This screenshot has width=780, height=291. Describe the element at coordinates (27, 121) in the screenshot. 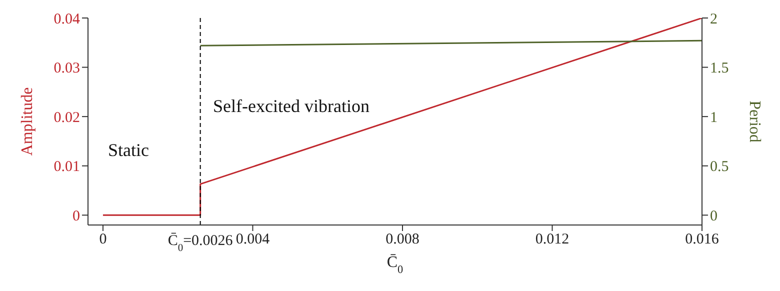

I see `y-axis-title: Amplitude` at that location.